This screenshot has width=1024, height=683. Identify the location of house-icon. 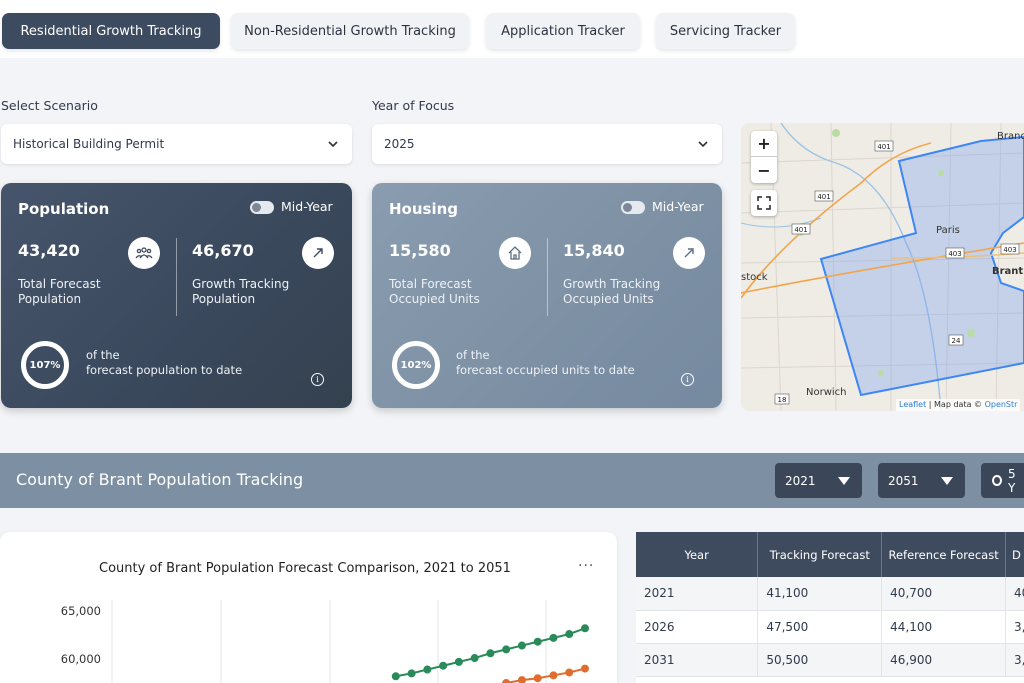
(515, 253).